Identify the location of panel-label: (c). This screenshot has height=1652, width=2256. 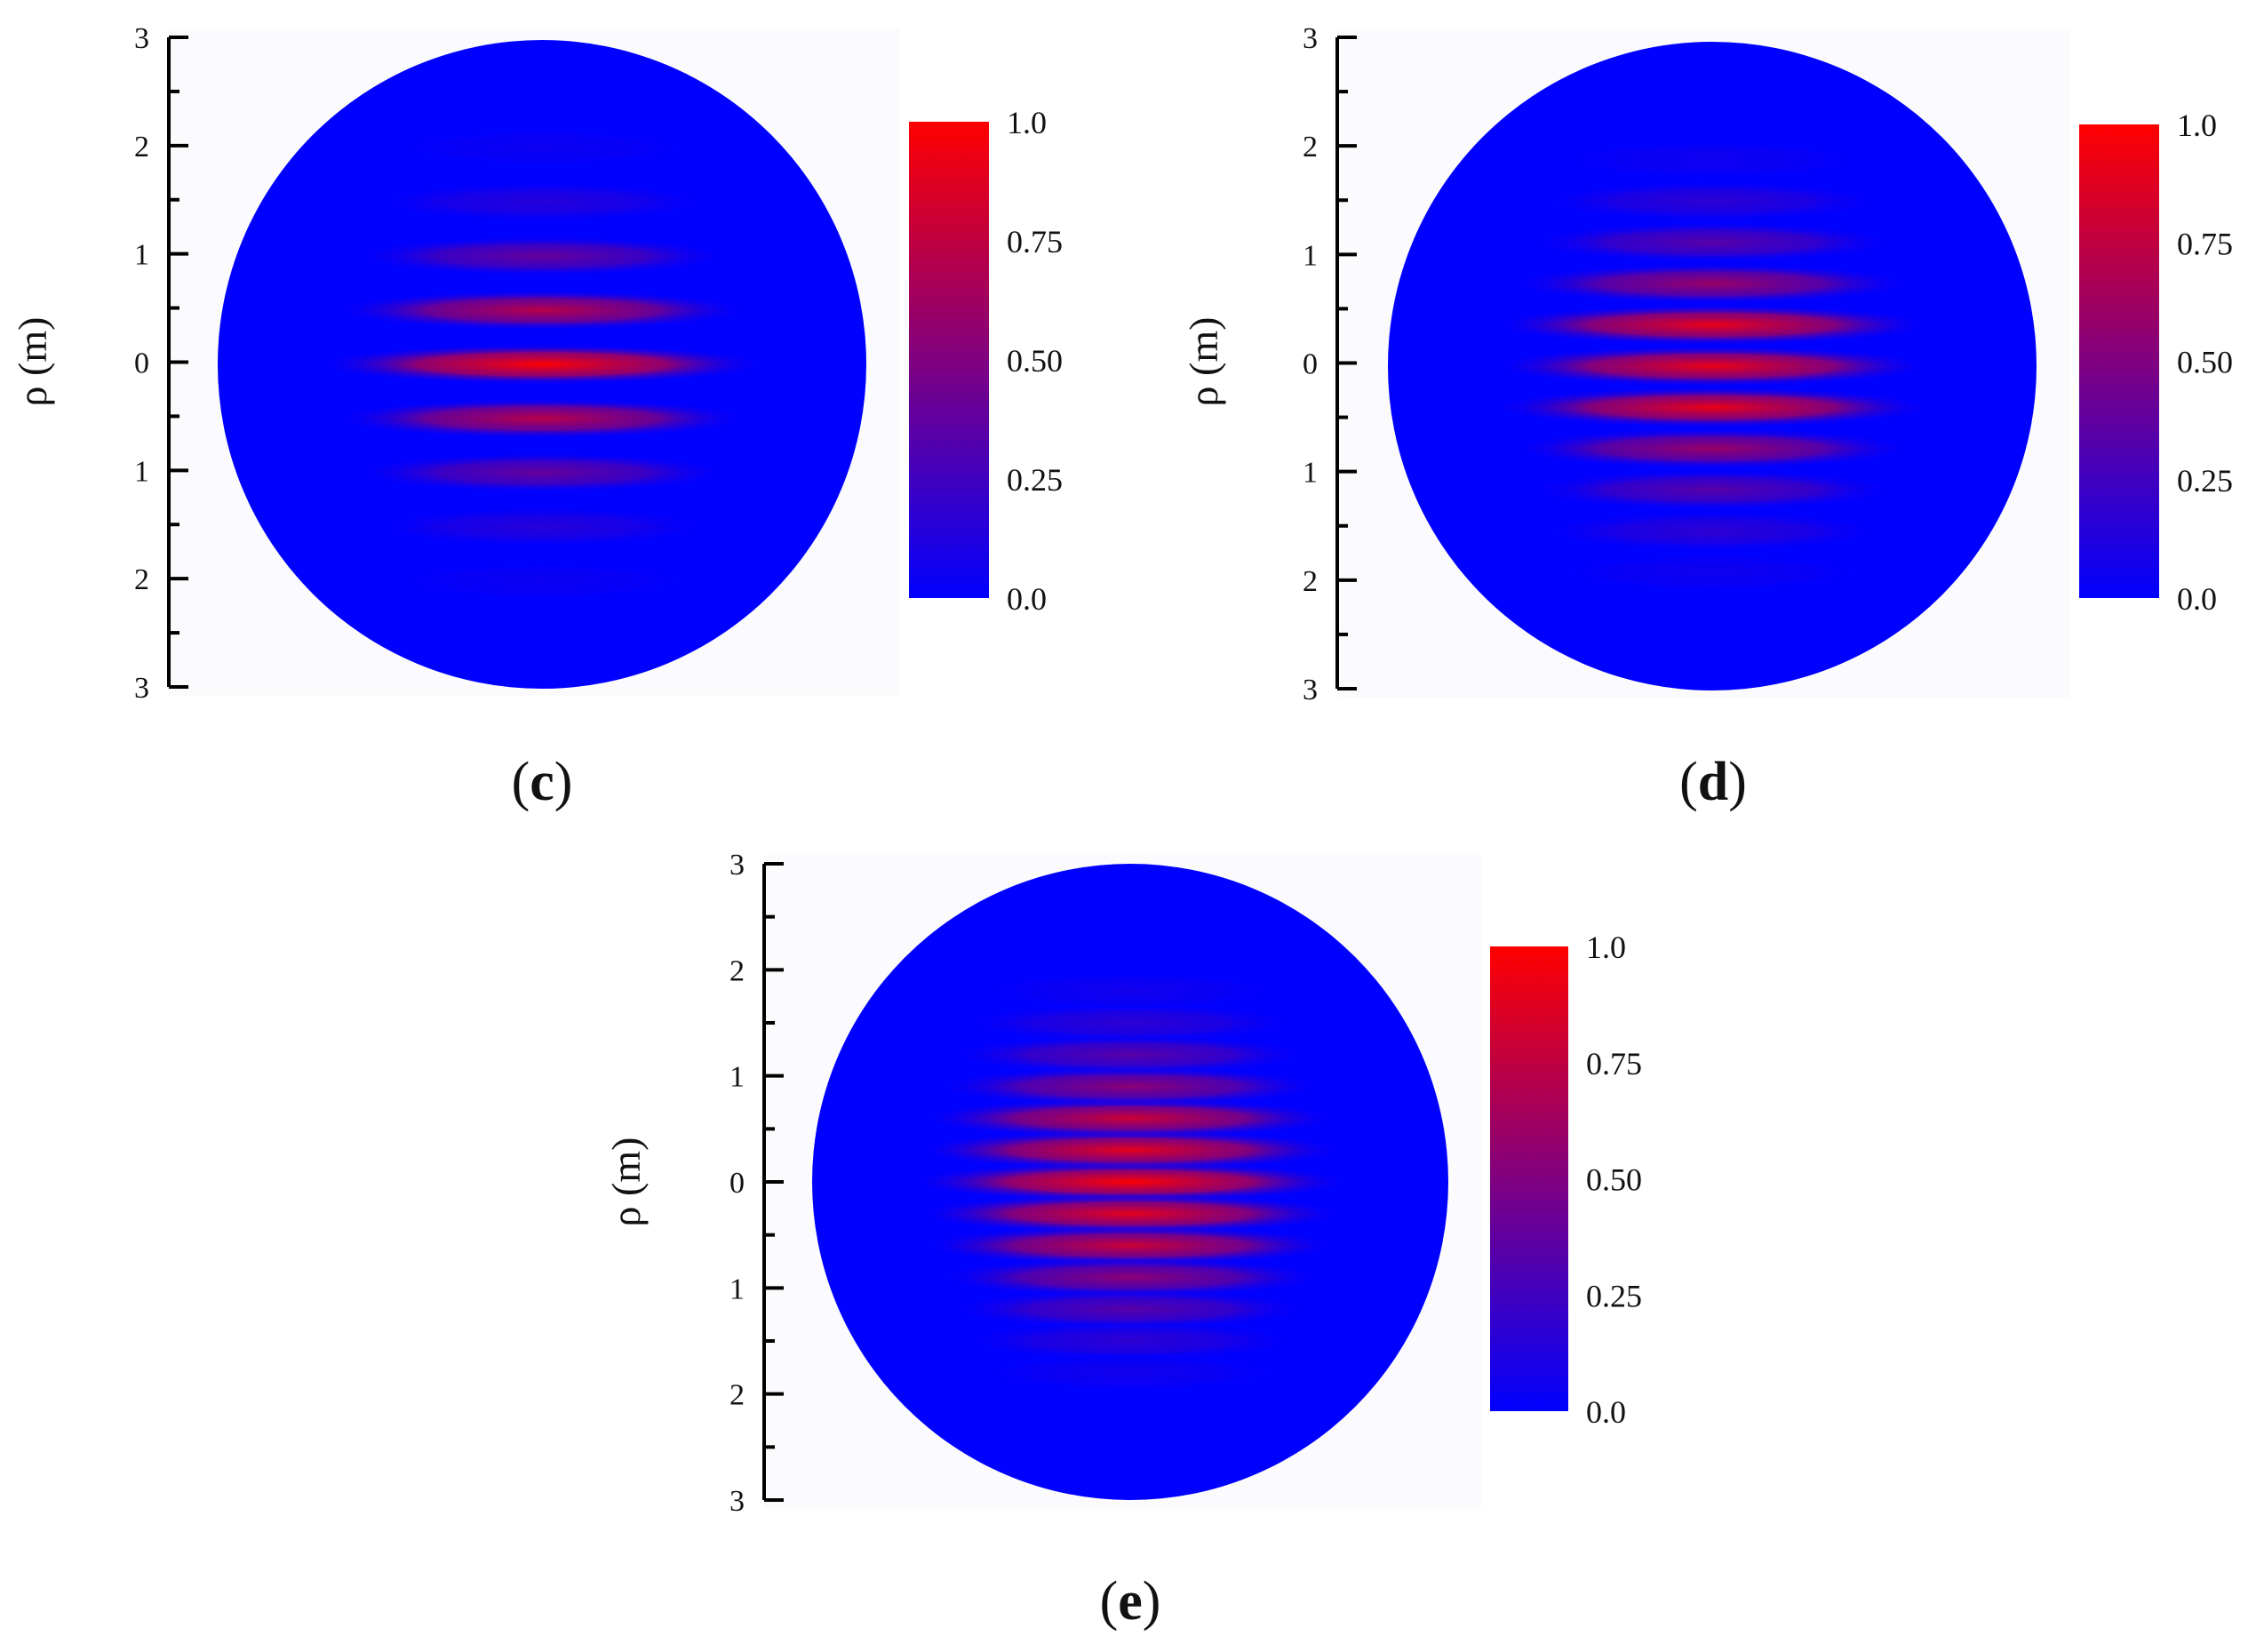
(542, 782).